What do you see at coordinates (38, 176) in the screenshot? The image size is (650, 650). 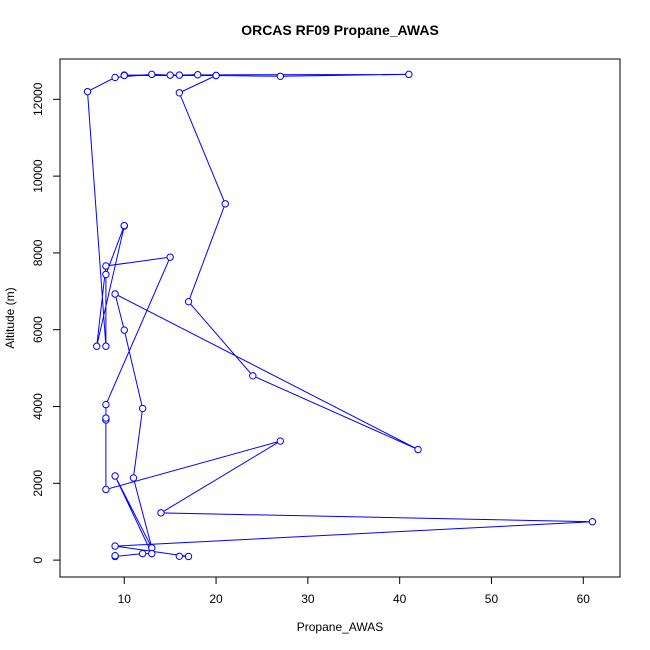 I see `y-tick-label: 10000` at bounding box center [38, 176].